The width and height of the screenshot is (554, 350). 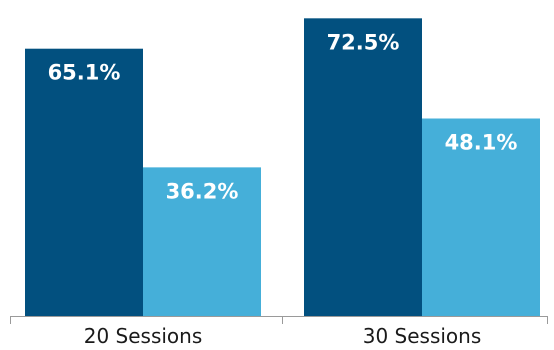 I want to click on data-label: 72.5%, so click(x=363, y=42).